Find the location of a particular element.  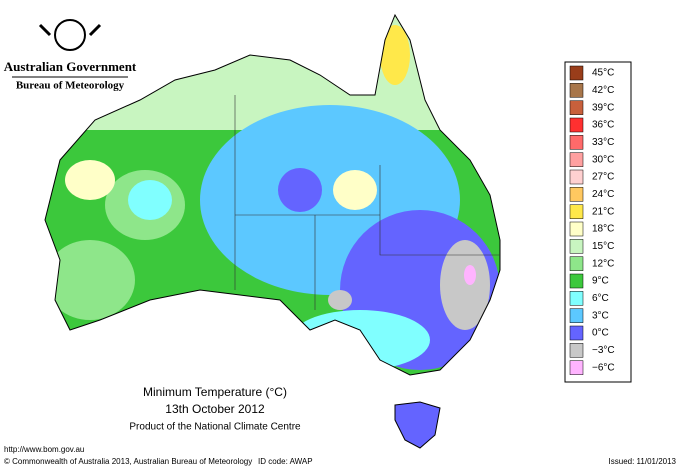

legend-label: 24°C is located at coordinates (603, 194).